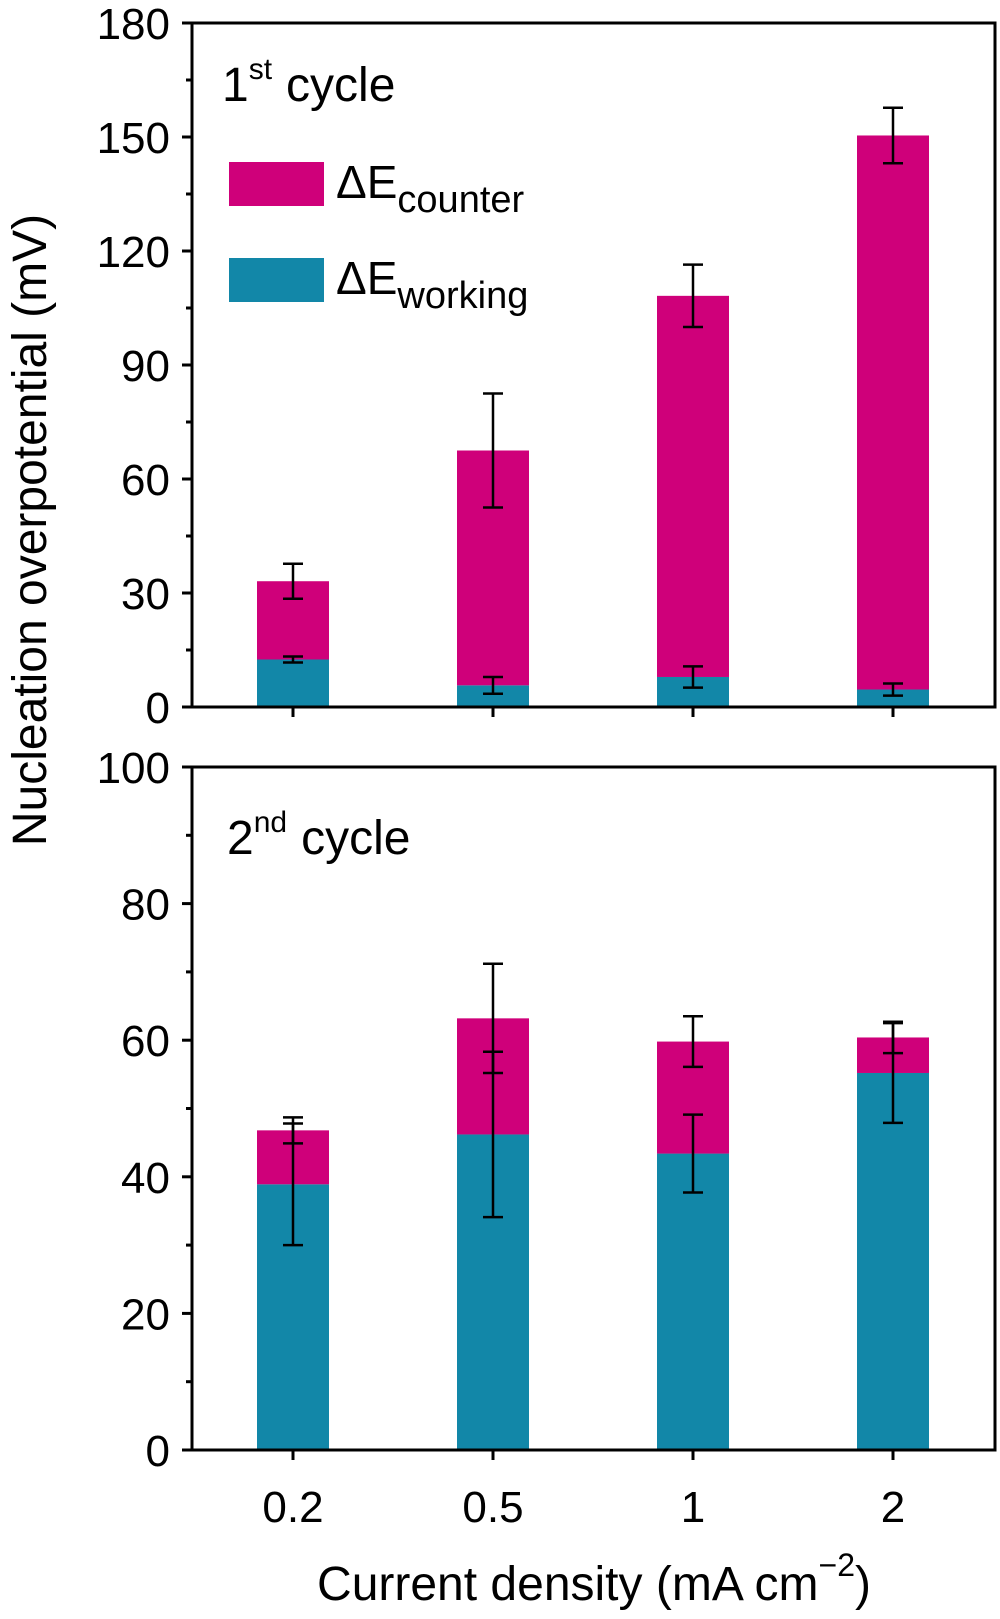  I want to click on y-tick-label: 150, so click(133, 138).